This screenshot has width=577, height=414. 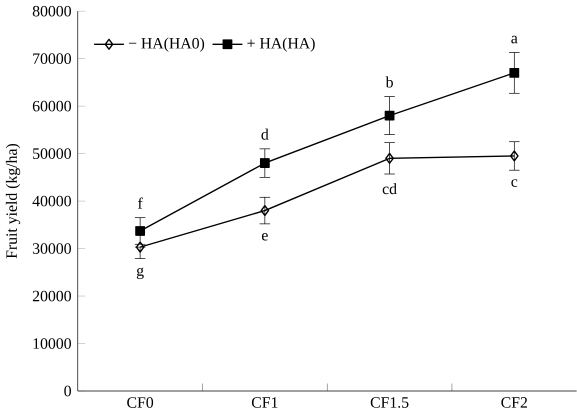 What do you see at coordinates (140, 274) in the screenshot?
I see `annotation: g` at bounding box center [140, 274].